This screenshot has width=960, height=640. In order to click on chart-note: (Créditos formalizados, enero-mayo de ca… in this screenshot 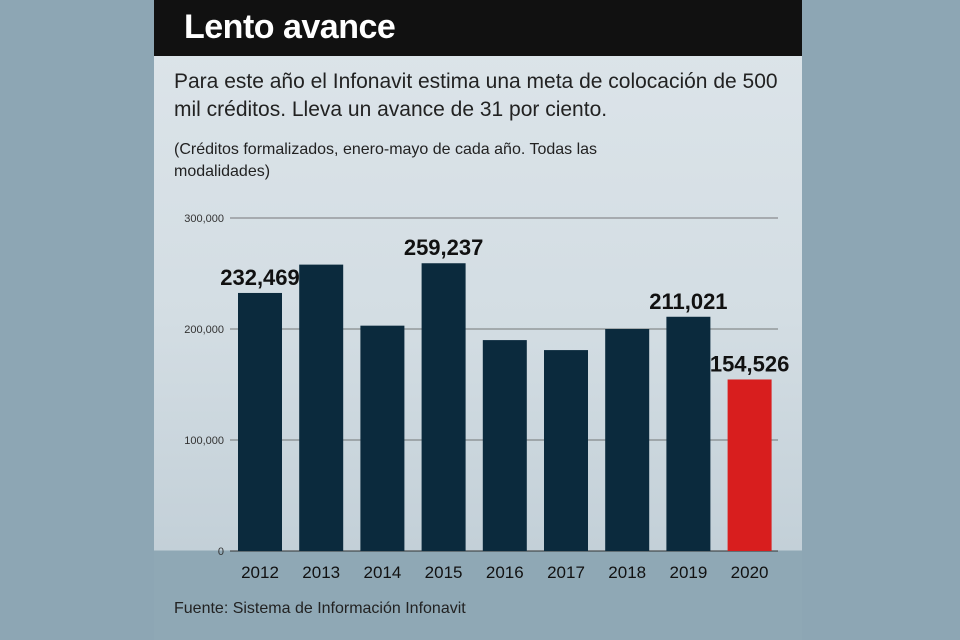, I will do `click(386, 160)`.